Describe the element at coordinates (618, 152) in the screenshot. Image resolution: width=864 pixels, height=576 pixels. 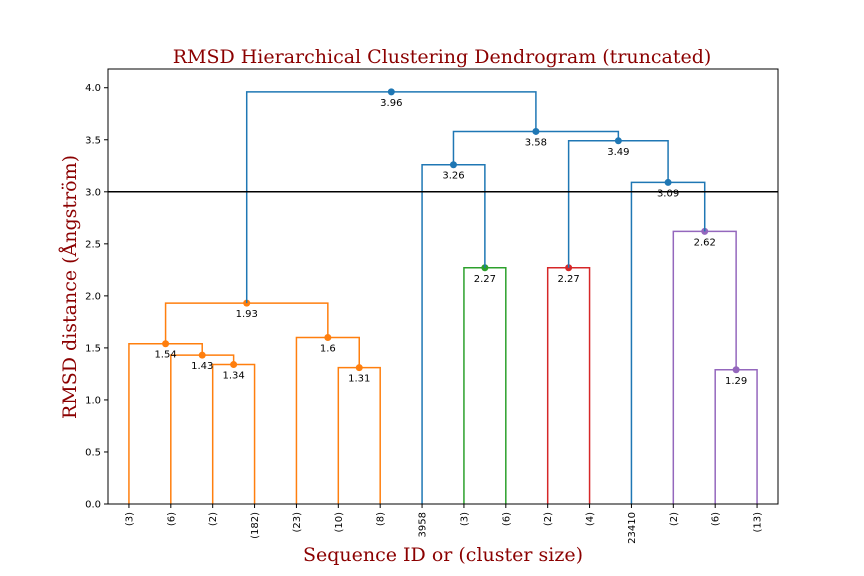
I see `merge-height-label: 3.49` at that location.